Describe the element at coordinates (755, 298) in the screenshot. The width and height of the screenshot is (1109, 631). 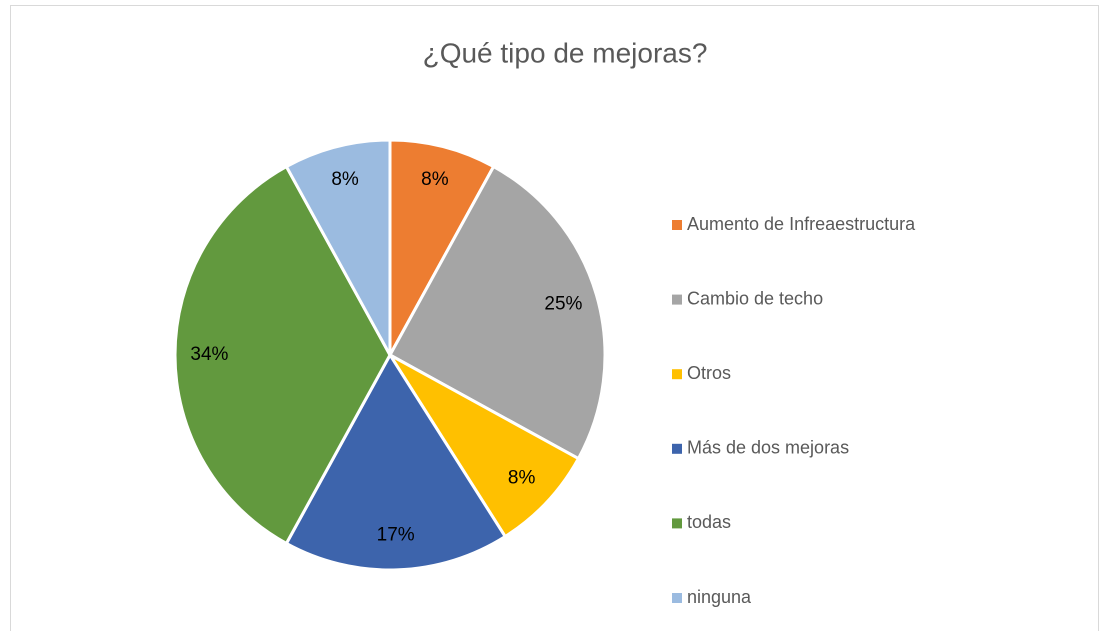
I see `legend-label: Cambio de techo` at that location.